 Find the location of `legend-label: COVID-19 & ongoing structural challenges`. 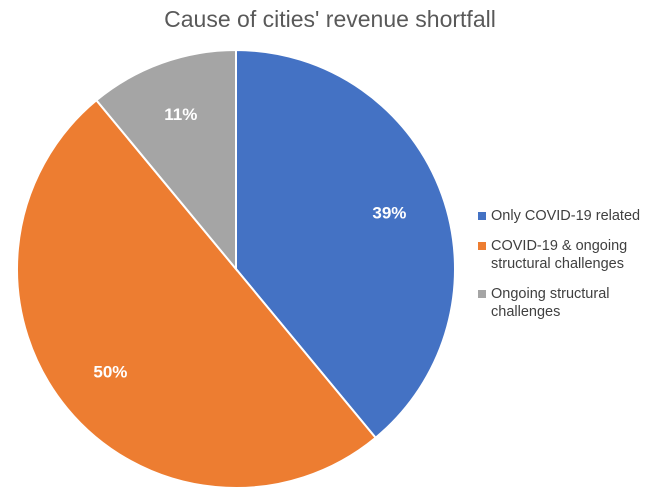

legend-label: COVID-19 & ongoing structural challenges is located at coordinates (559, 255).